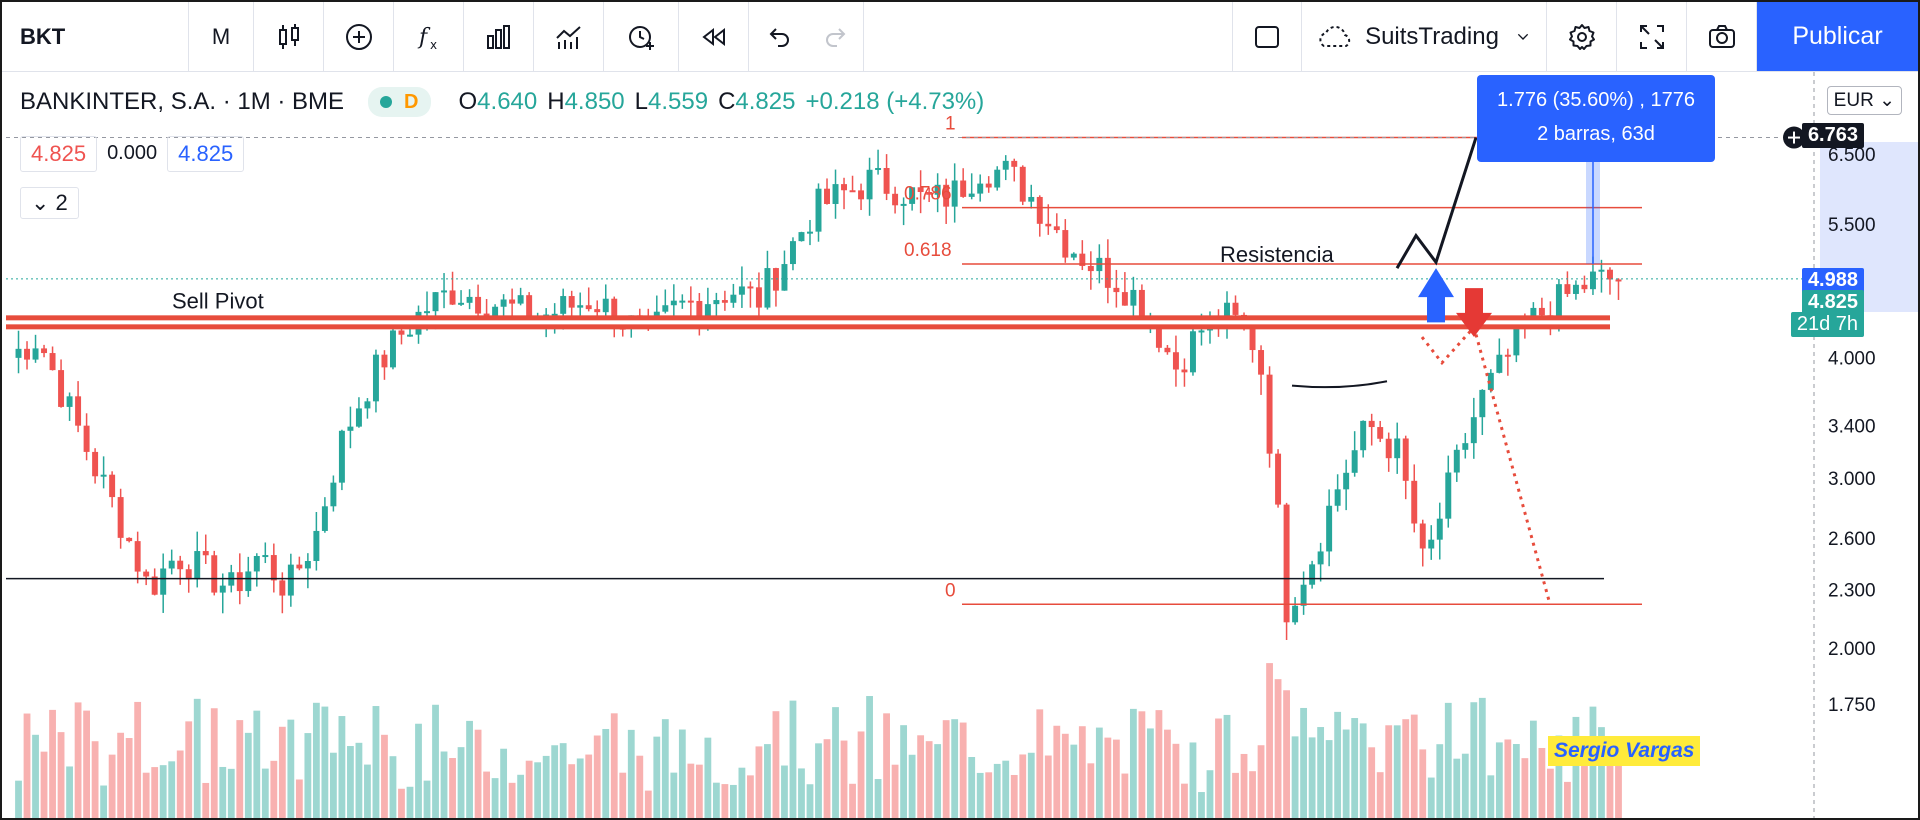 The image size is (1920, 820). Describe the element at coordinates (765, 101) in the screenshot. I see `close-value: 4.825` at that location.